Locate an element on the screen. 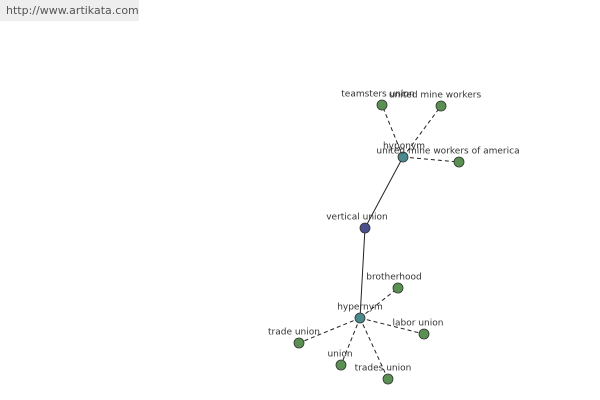  url-box is located at coordinates (69, 10).